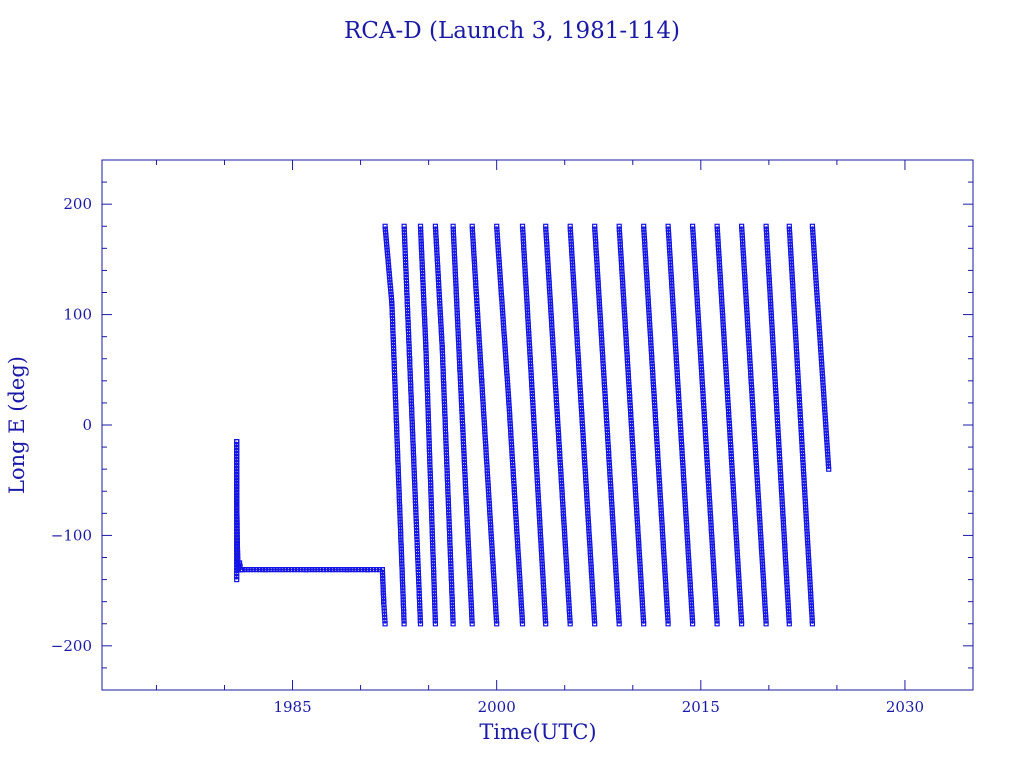 The height and width of the screenshot is (768, 1024). What do you see at coordinates (71, 535) in the screenshot?
I see `y-tick-label: −100` at bounding box center [71, 535].